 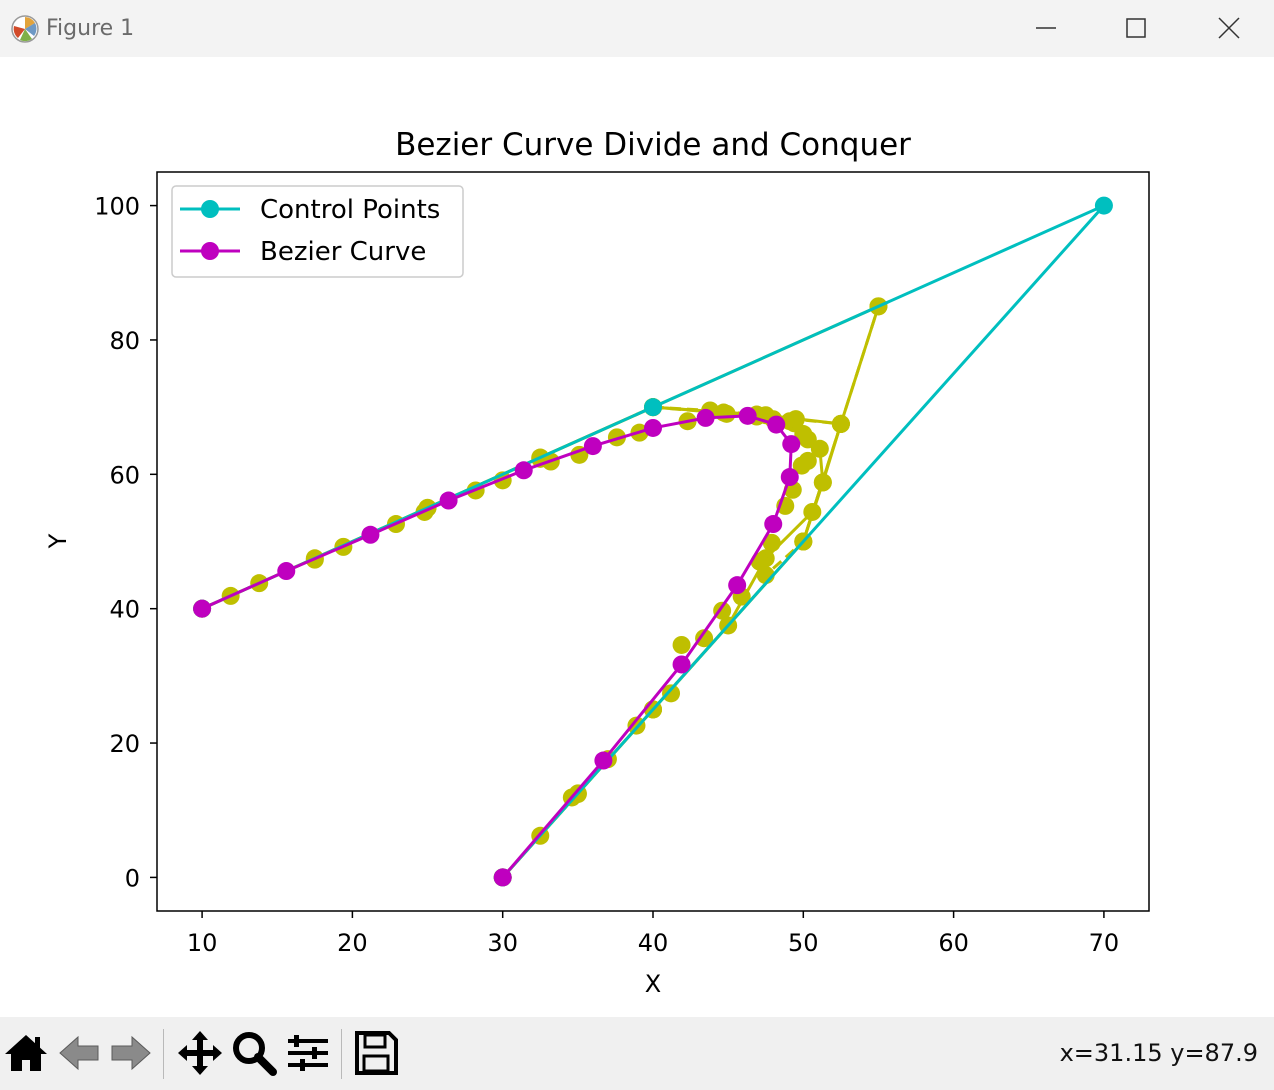 I want to click on save-icon, so click(x=376, y=1053).